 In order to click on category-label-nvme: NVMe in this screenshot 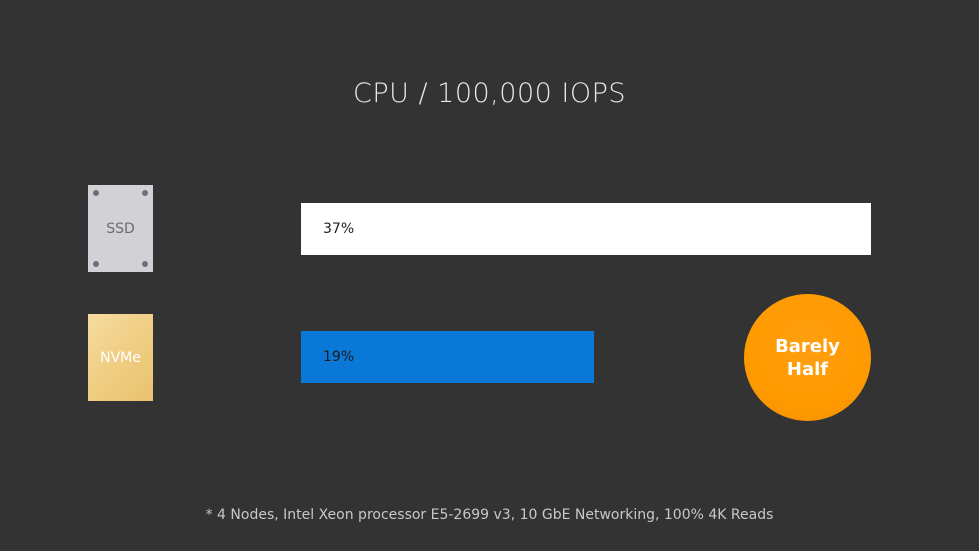, I will do `click(120, 357)`.